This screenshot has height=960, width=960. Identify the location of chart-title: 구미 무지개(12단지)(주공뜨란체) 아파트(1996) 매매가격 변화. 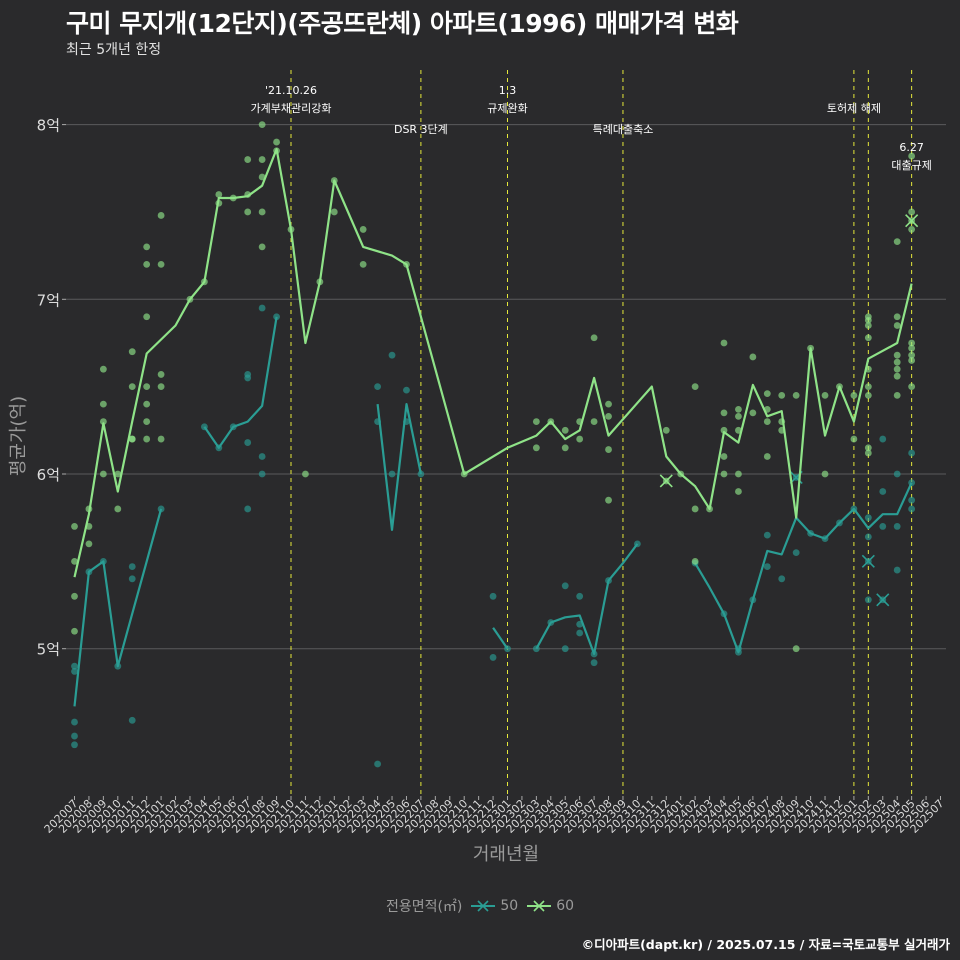
(402, 23).